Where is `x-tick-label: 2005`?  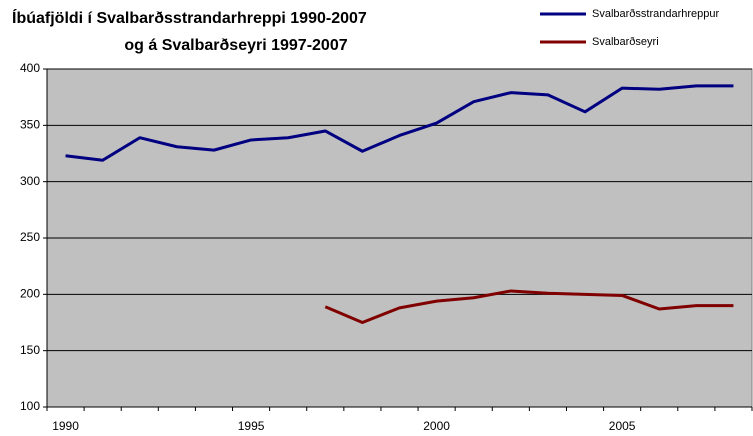 x-tick-label: 2005 is located at coordinates (622, 426).